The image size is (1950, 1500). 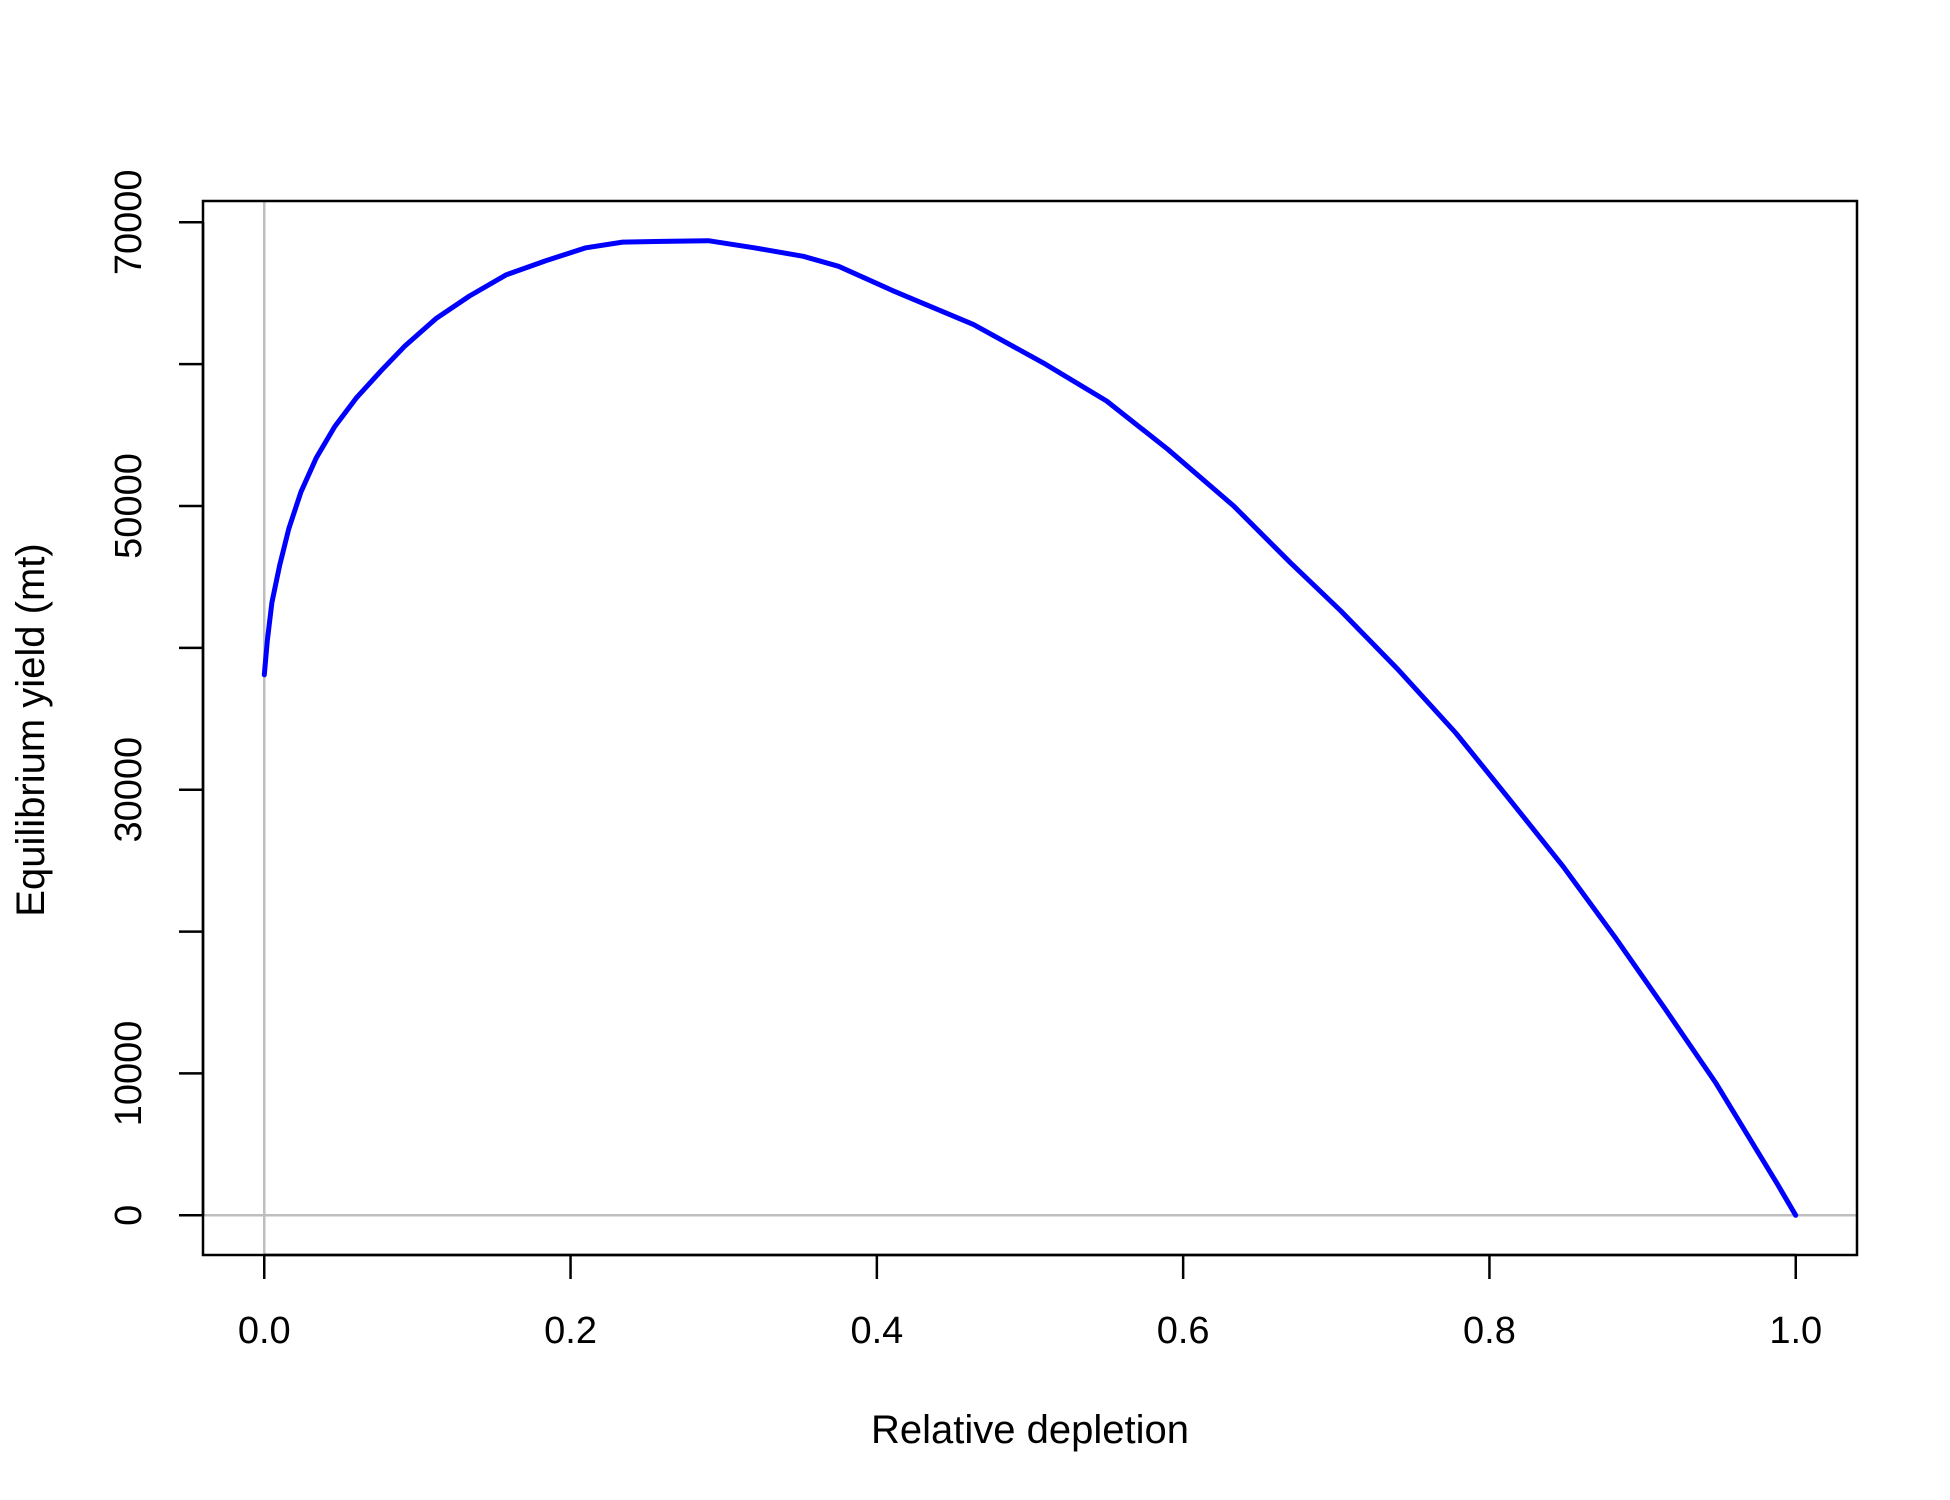 I want to click on y-tick-label: 50000, so click(x=129, y=506).